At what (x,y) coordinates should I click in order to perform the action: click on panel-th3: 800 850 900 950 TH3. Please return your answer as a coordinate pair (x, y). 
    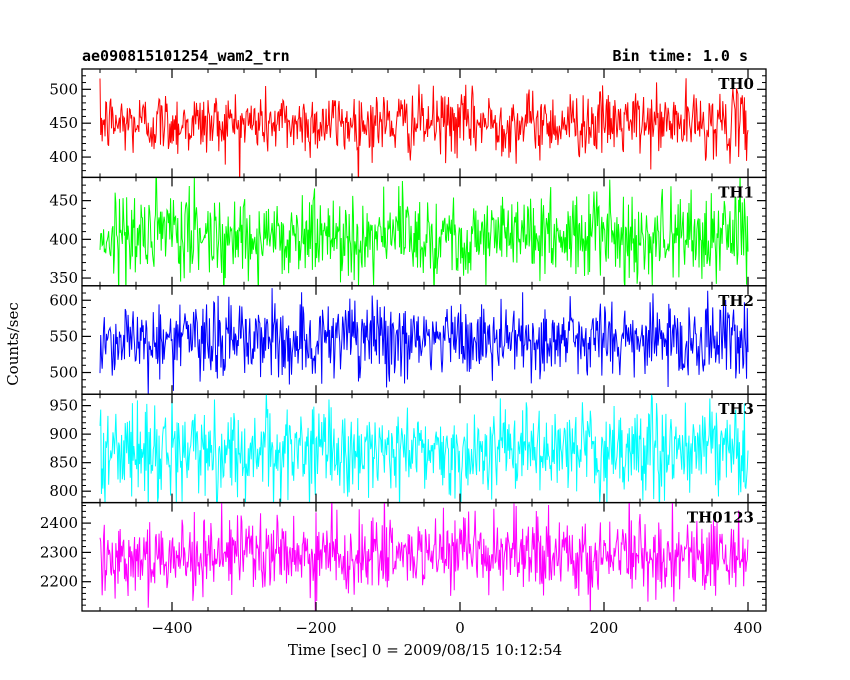
    Looking at the image, I should click on (408, 448).